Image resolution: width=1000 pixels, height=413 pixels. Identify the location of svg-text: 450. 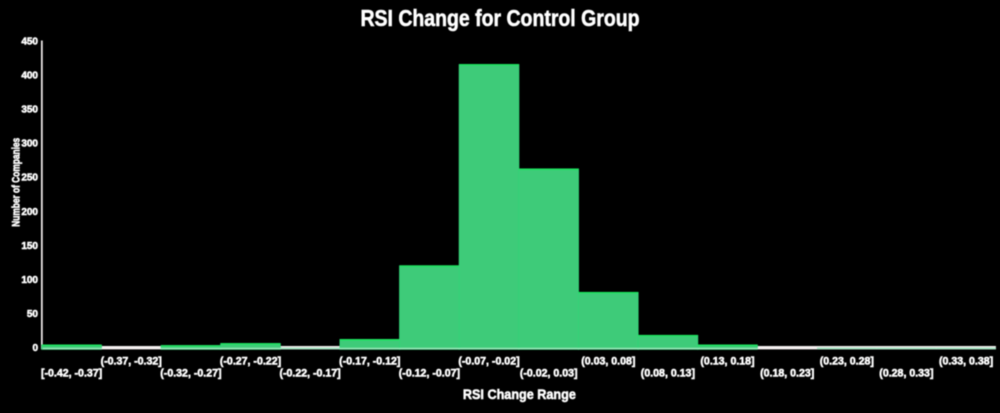
(29, 41).